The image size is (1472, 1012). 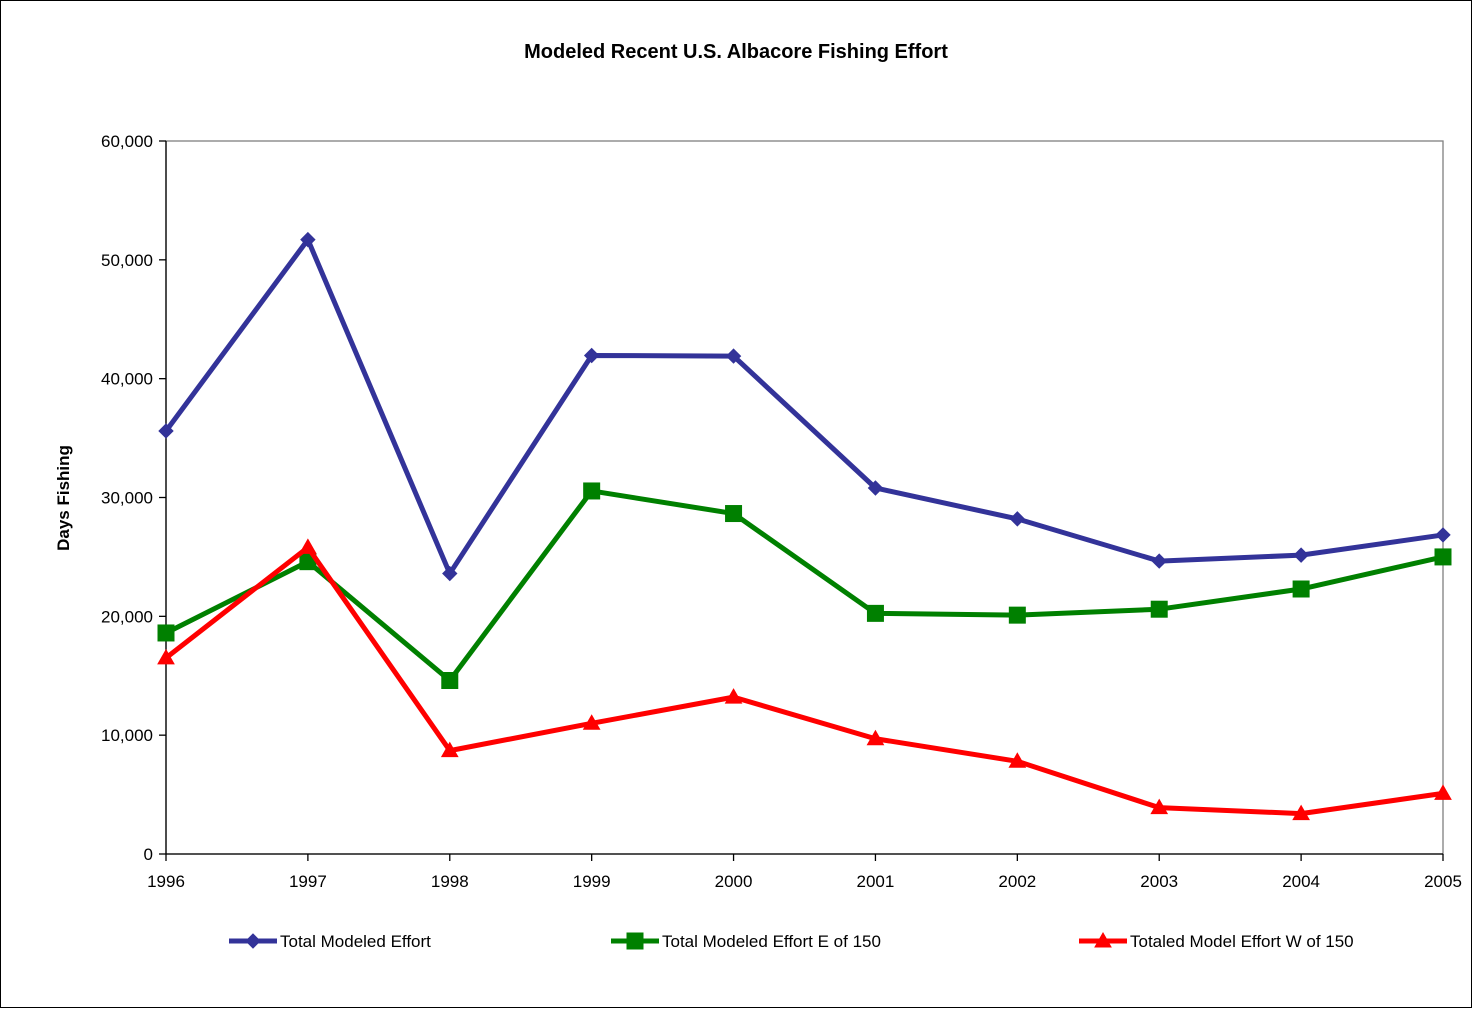 I want to click on y-tick-label: 30,000, so click(x=127, y=498).